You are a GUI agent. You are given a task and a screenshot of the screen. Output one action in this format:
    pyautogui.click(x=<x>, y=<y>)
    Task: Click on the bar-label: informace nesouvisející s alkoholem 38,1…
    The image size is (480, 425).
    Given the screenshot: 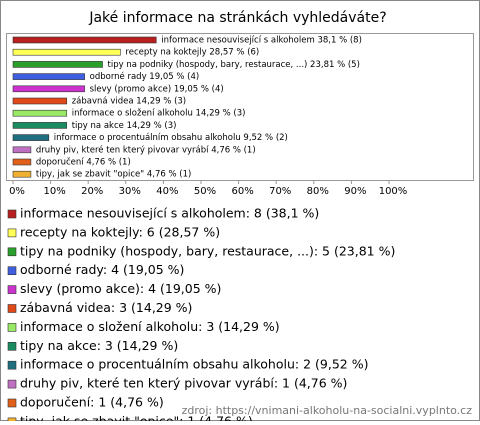 What is the action you would take?
    pyautogui.click(x=261, y=41)
    